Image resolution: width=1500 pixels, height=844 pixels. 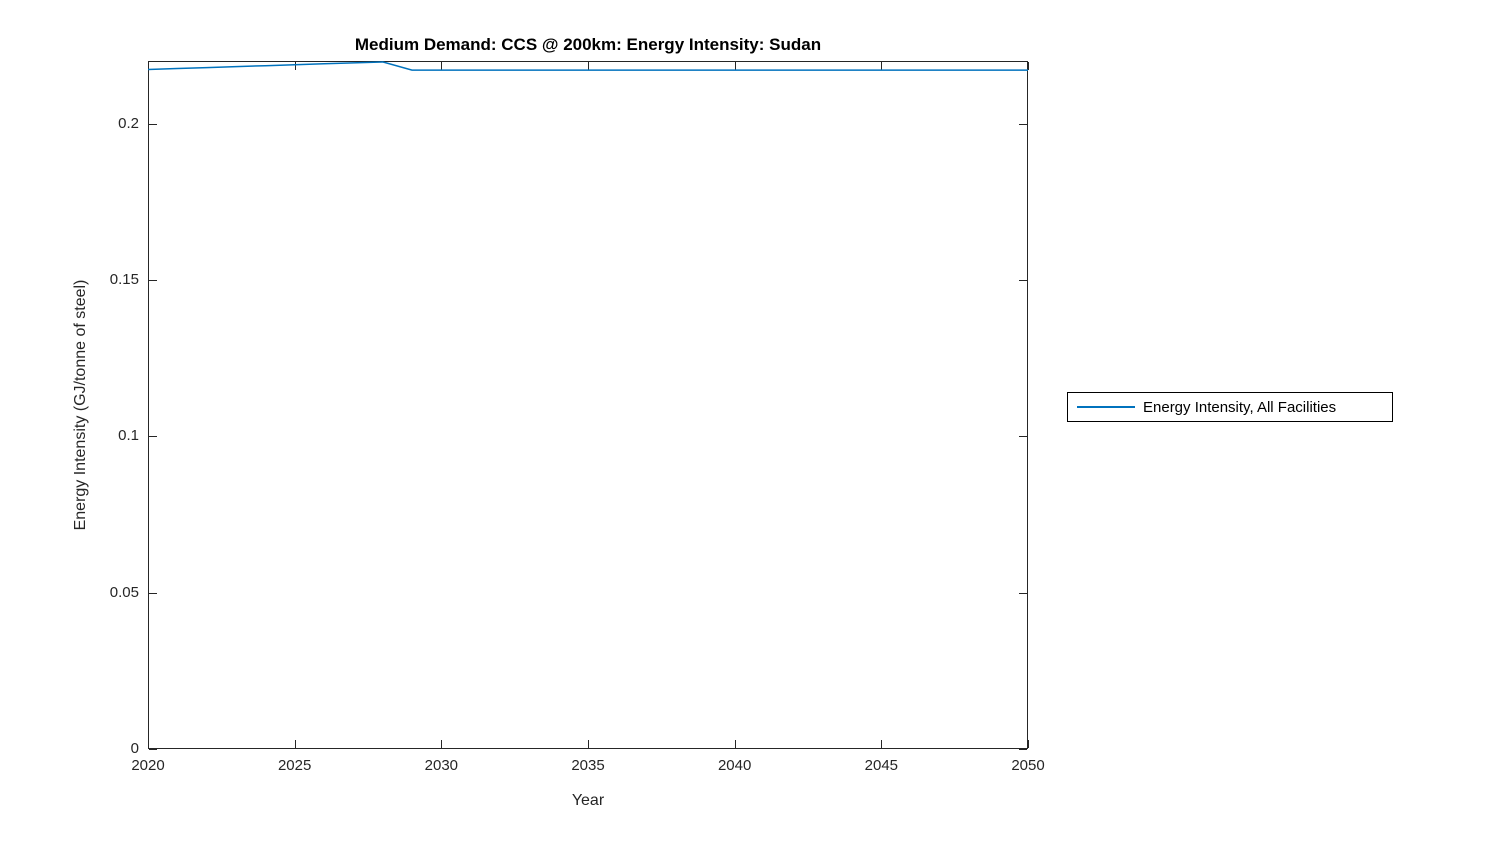 What do you see at coordinates (587, 66) in the screenshot?
I see `data-line-energy-intensity-all-facilities` at bounding box center [587, 66].